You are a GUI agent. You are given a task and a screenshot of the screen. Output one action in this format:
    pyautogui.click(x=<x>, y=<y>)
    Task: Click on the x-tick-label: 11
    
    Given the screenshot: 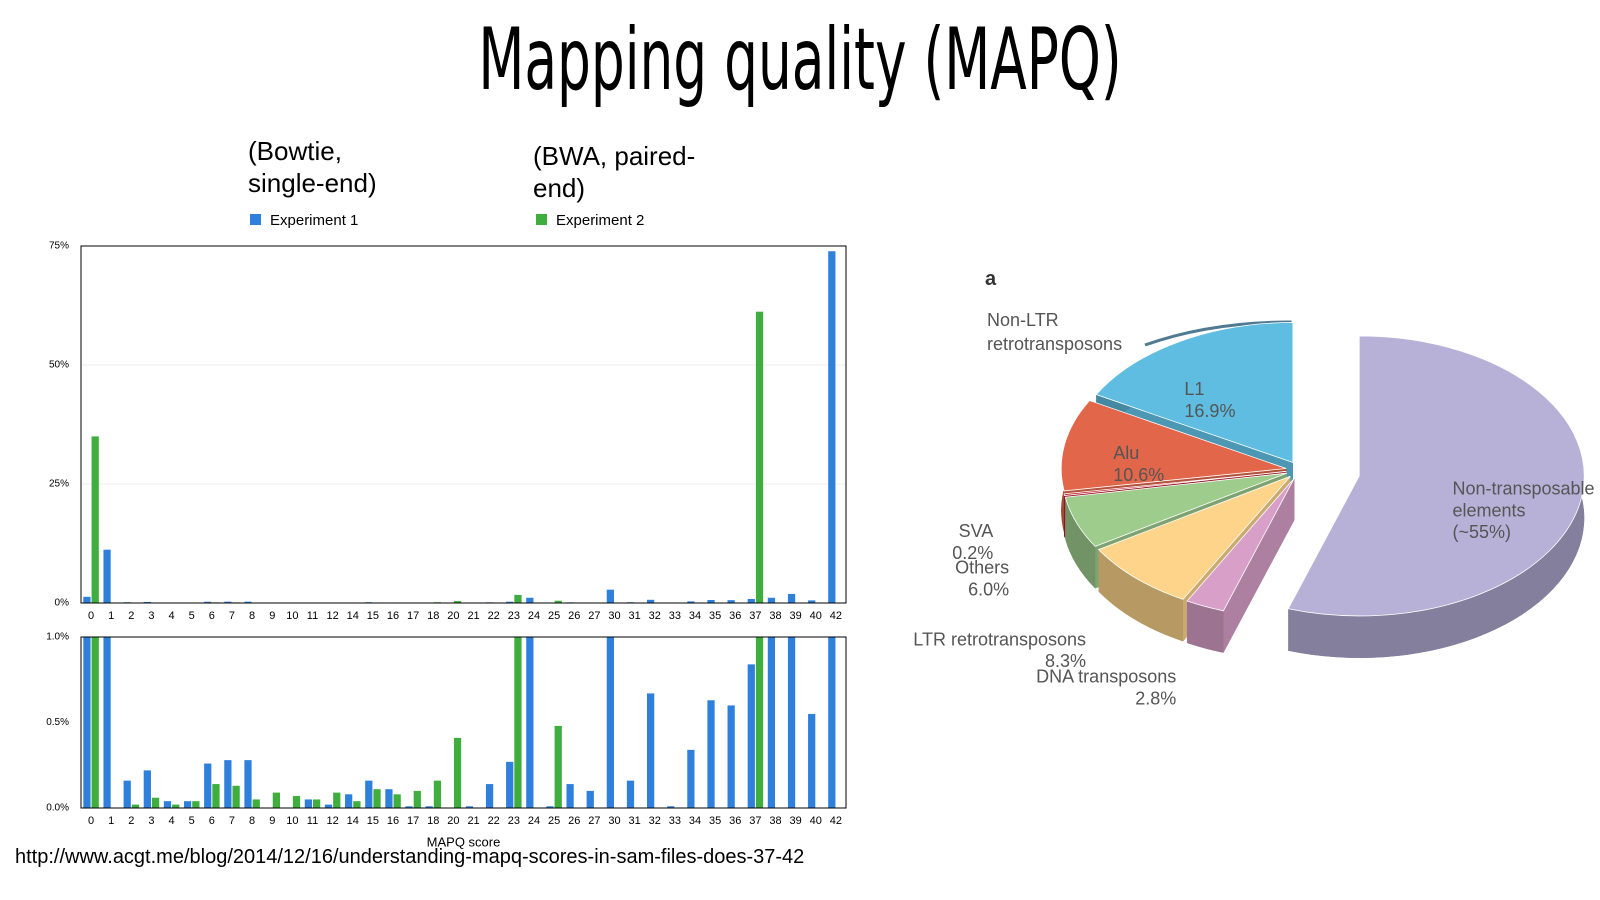 What is the action you would take?
    pyautogui.click(x=312, y=616)
    